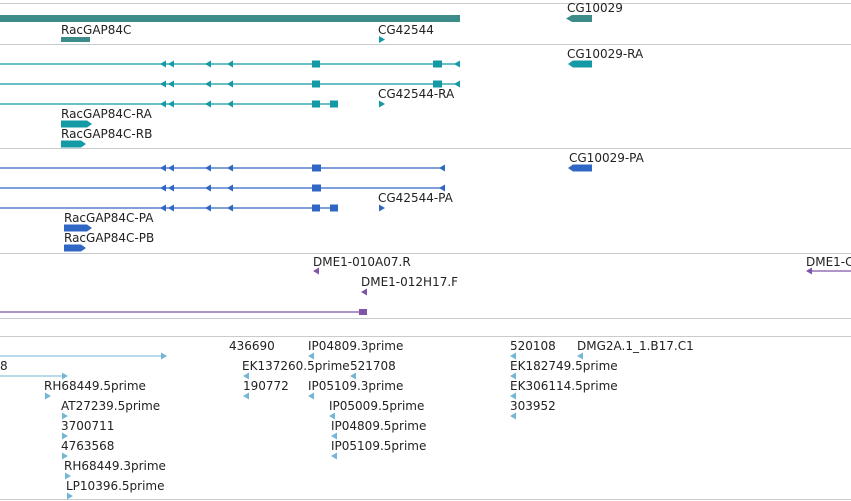 This screenshot has height=501, width=851. Describe the element at coordinates (266, 386) in the screenshot. I see `est-label-190772: 190772` at that location.